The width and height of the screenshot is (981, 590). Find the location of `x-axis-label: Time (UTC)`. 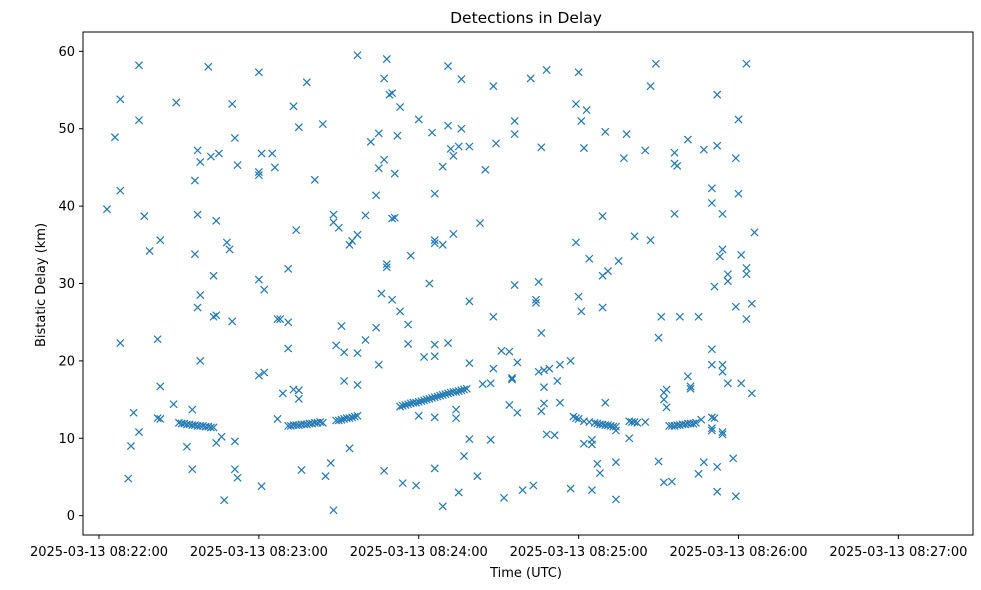

x-axis-label: Time (UTC) is located at coordinates (525, 573).